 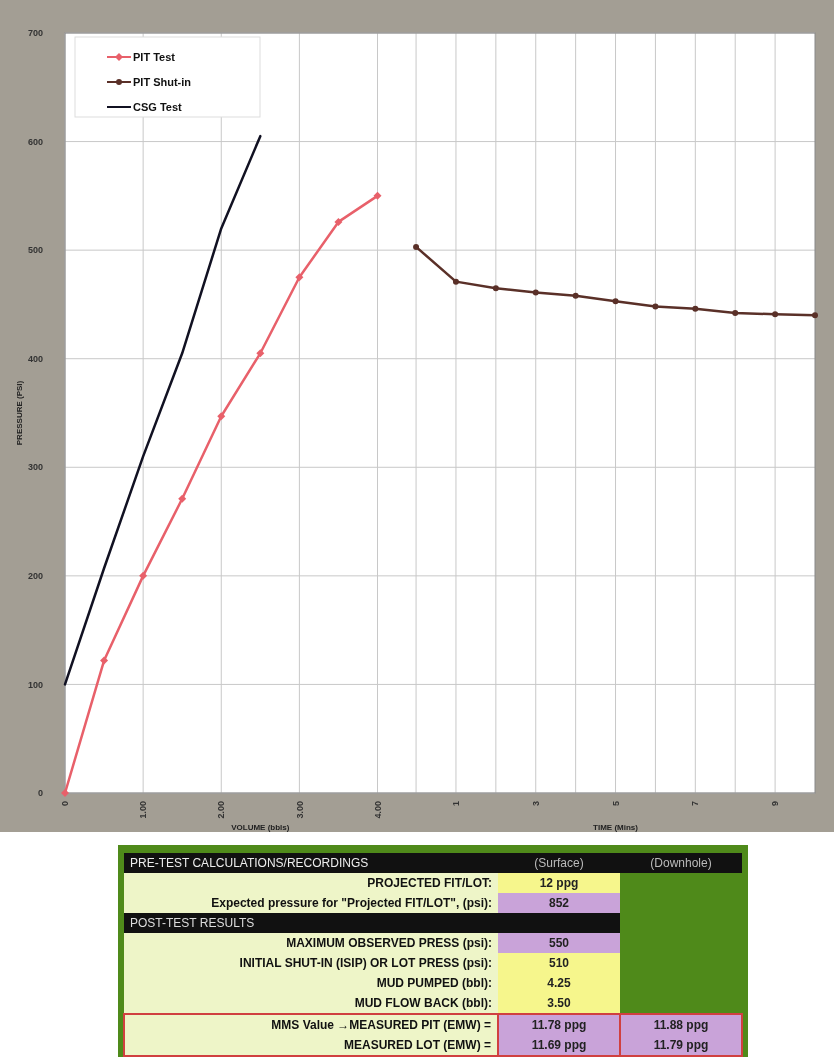 I want to click on category-label: (Surface), so click(x=559, y=863).